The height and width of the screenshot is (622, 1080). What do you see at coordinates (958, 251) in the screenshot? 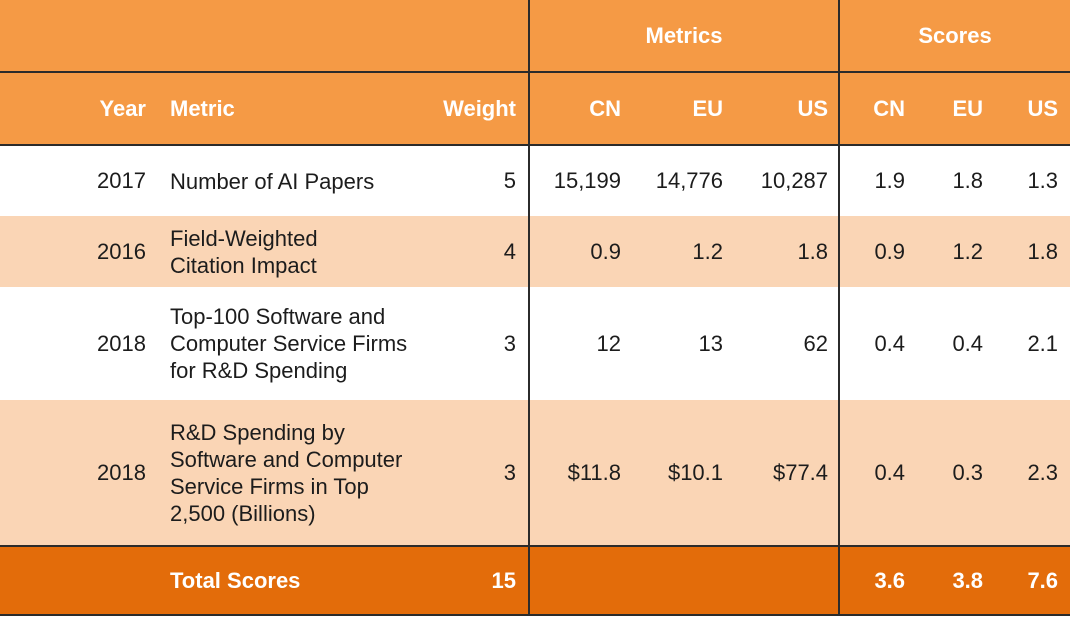
I see `score-eu: 1.2` at bounding box center [958, 251].